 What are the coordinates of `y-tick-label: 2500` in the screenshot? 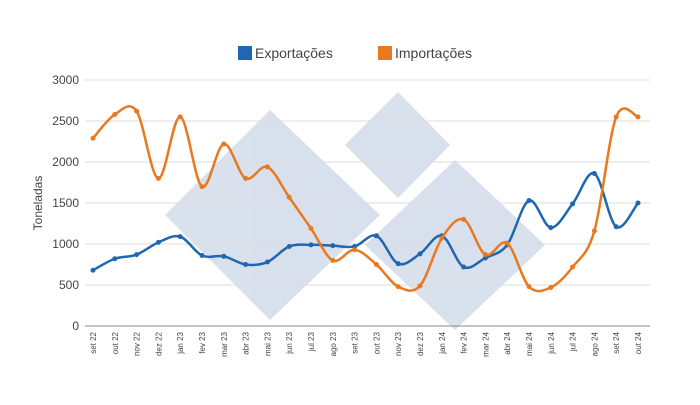 It's located at (65, 121).